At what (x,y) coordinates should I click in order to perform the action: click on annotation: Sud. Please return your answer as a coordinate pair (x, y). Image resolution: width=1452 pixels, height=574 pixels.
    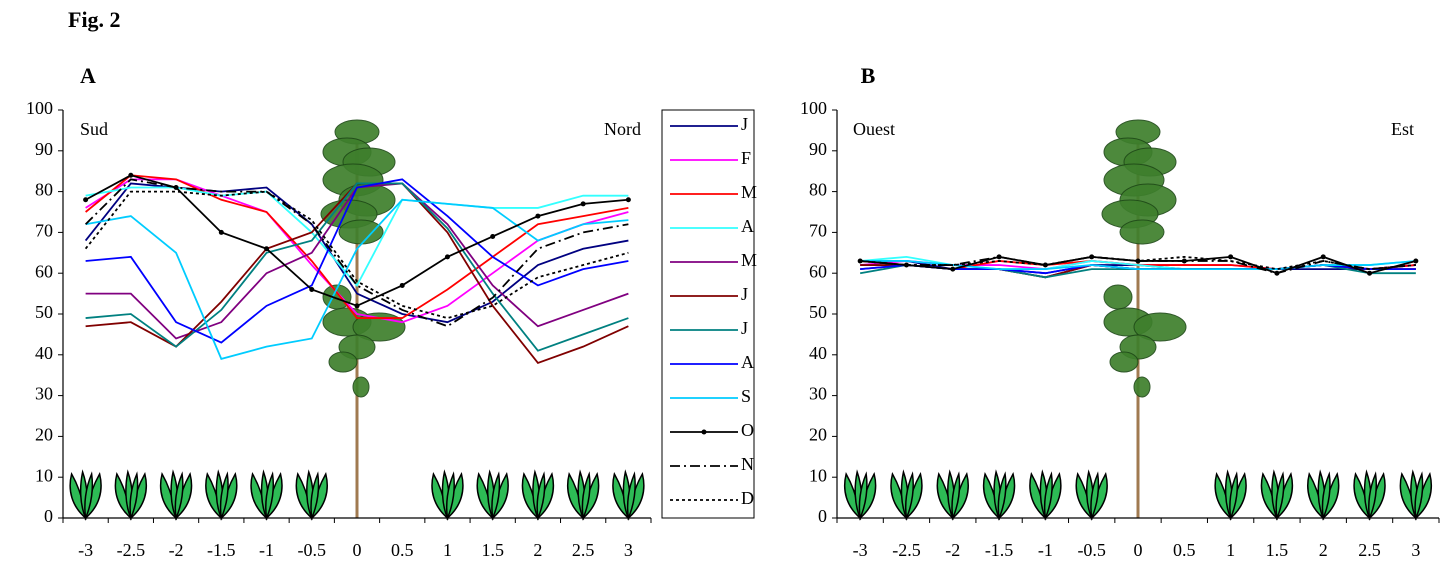
    Looking at the image, I should click on (94, 129).